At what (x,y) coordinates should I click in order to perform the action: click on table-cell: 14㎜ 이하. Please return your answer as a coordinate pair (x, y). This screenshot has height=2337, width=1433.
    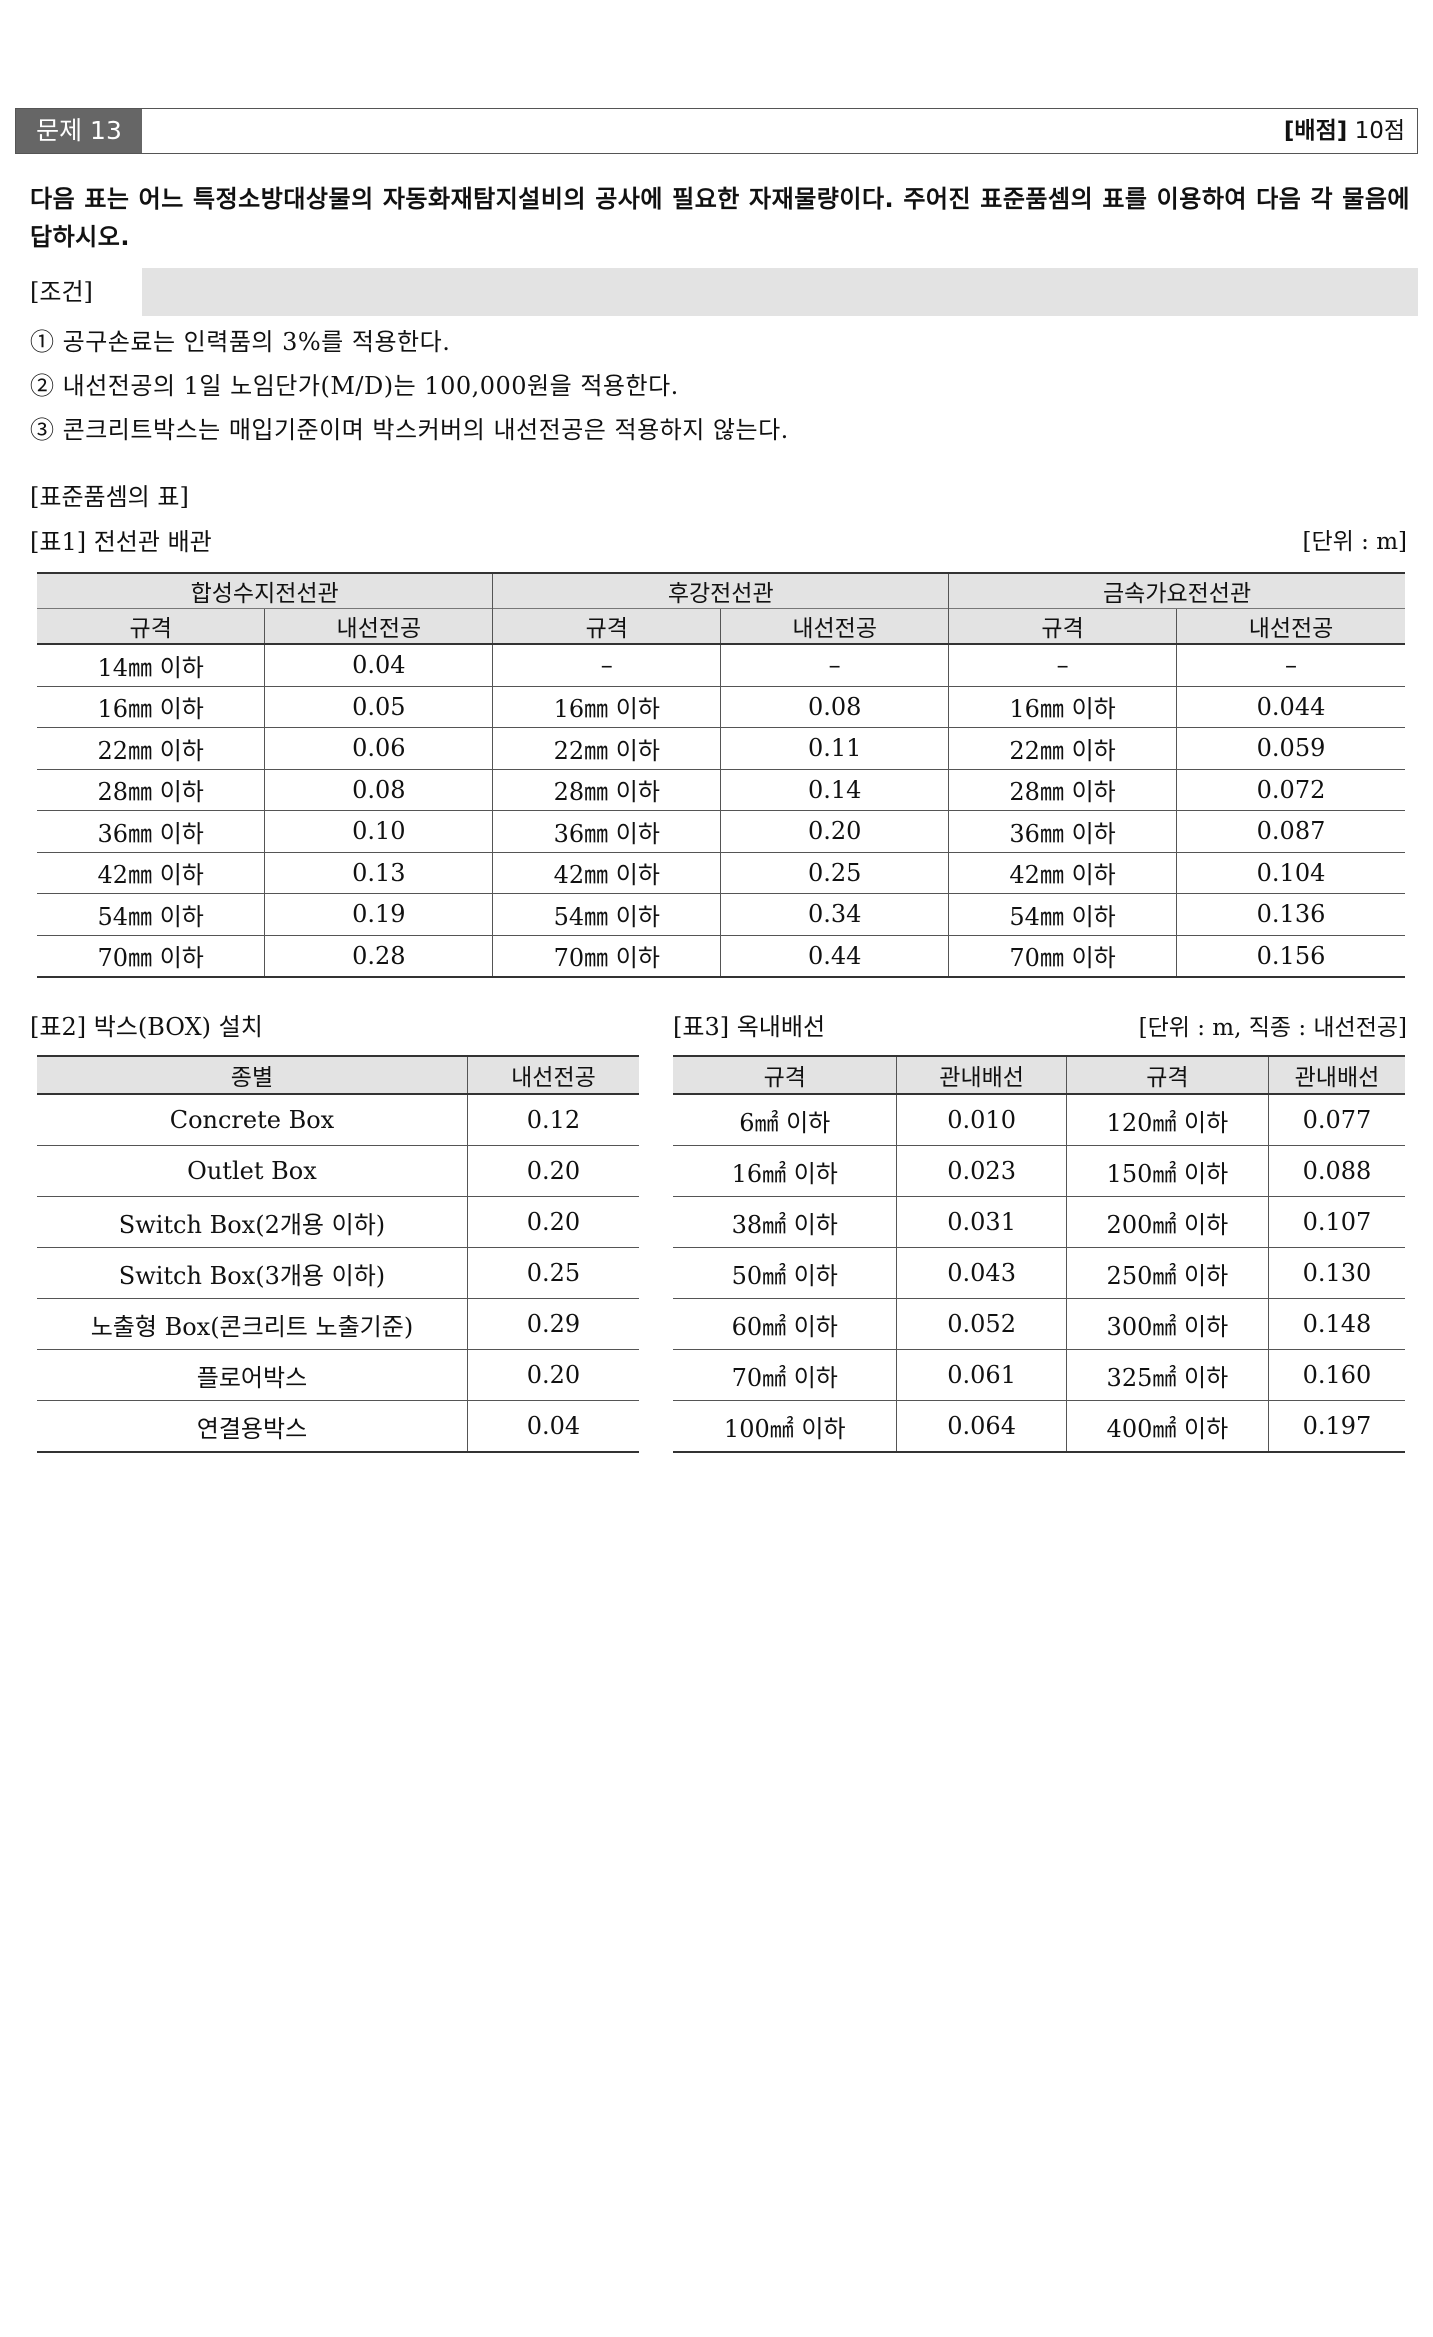
    Looking at the image, I should click on (151, 665).